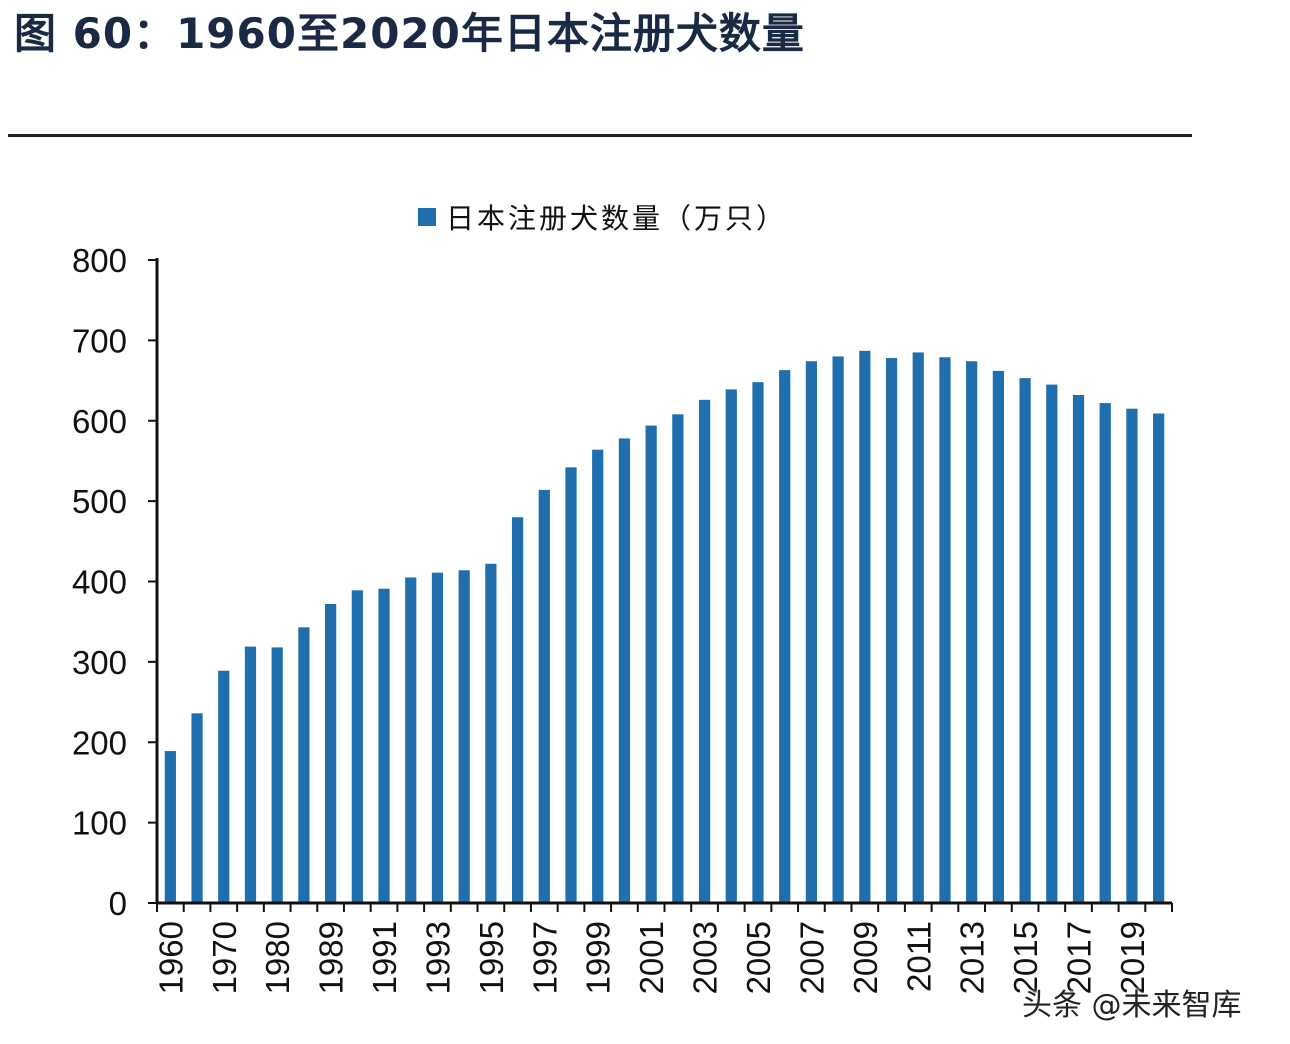  Describe the element at coordinates (1159, 658) in the screenshot. I see `bar-2020` at that location.